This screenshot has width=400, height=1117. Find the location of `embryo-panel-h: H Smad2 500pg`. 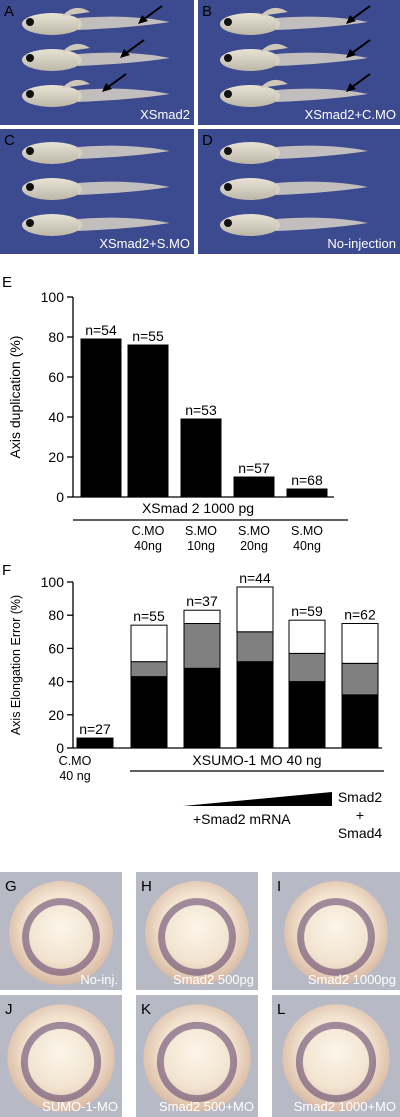

embryo-panel-h: H Smad2 500pg is located at coordinates (197, 931).